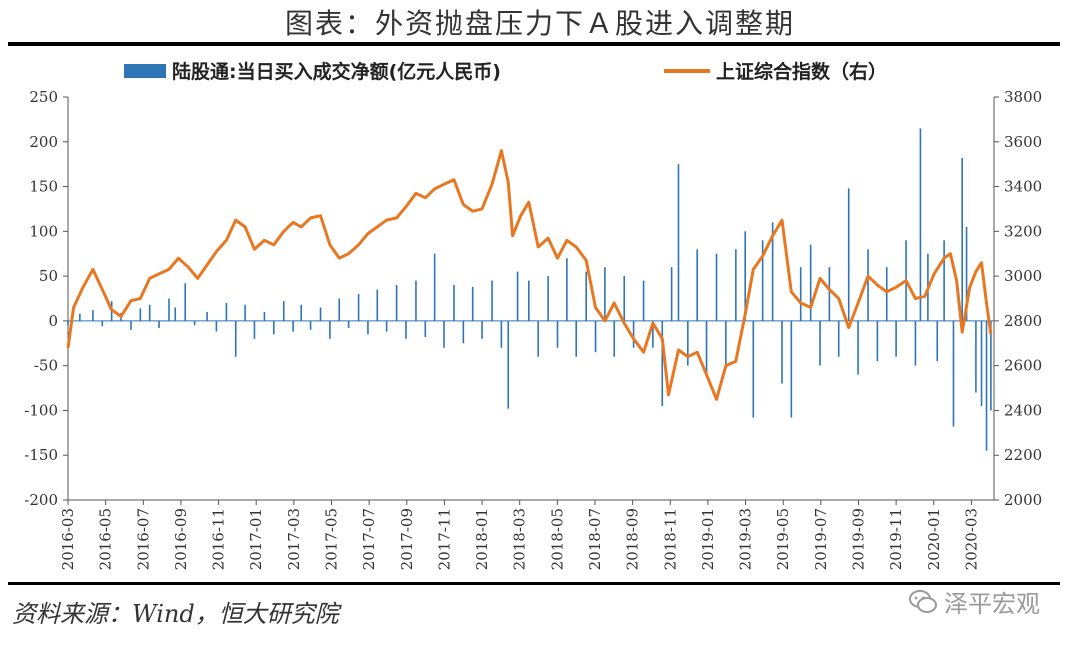 This screenshot has width=1080, height=645. I want to click on left-tick-label: -150, so click(41, 455).